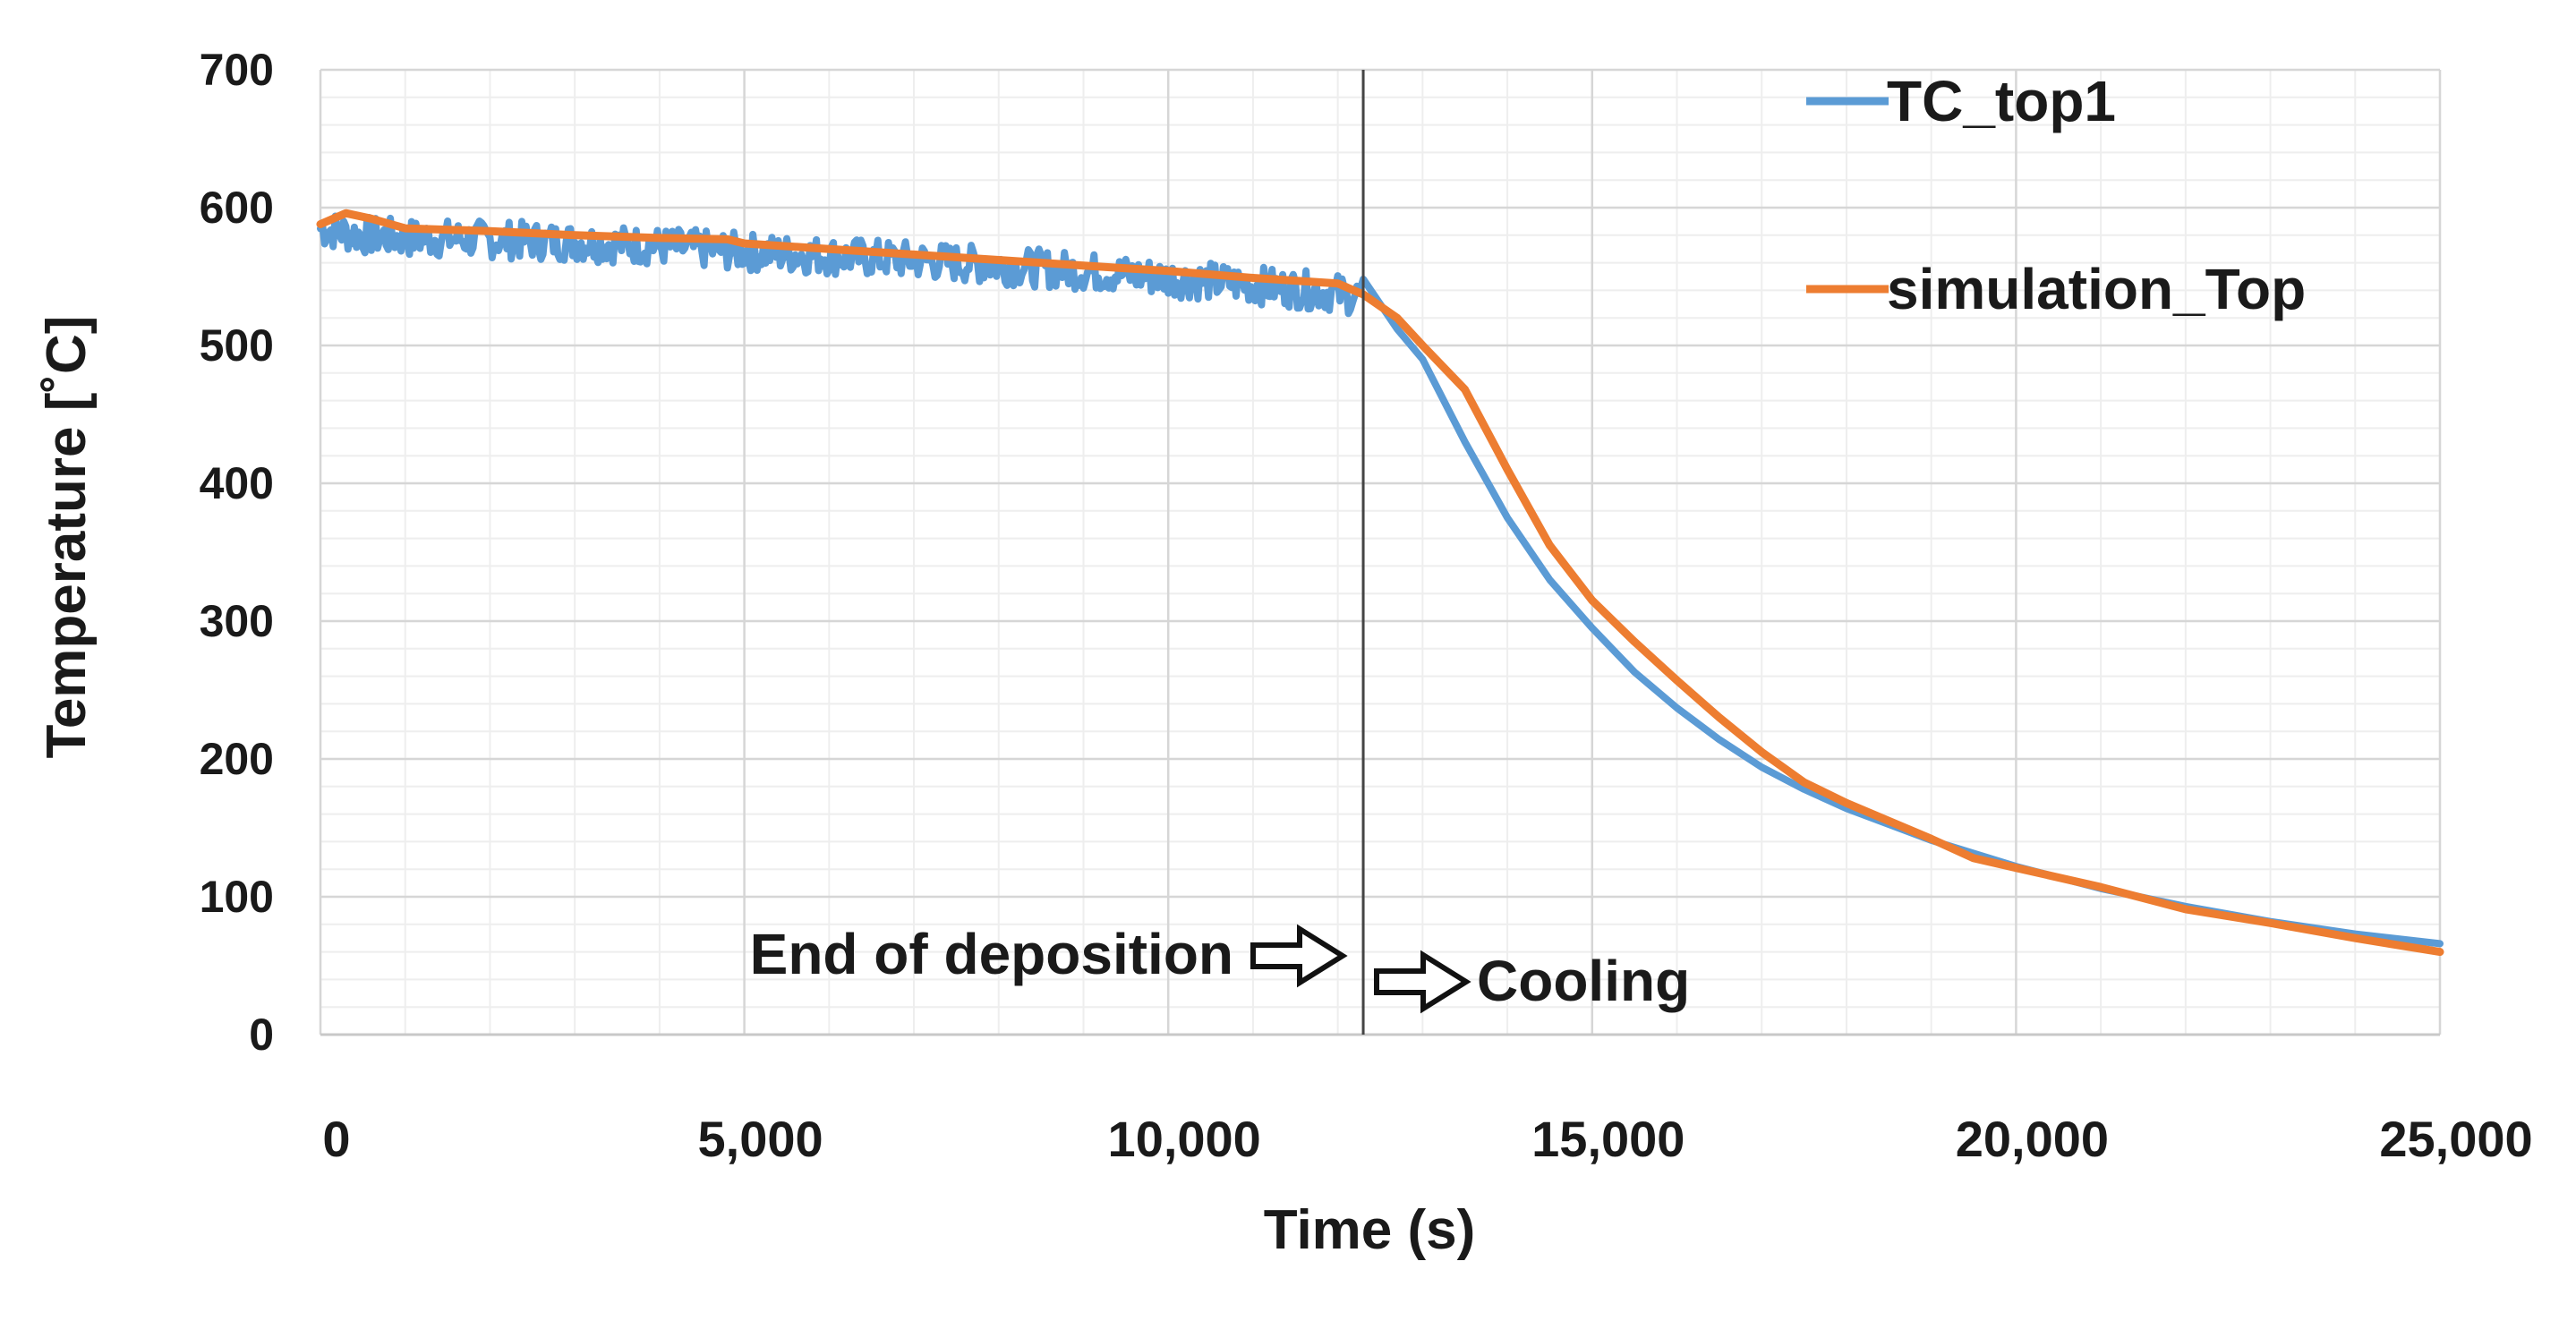 The height and width of the screenshot is (1321, 2576). Describe the element at coordinates (237, 621) in the screenshot. I see `y-tick-label: 300` at that location.